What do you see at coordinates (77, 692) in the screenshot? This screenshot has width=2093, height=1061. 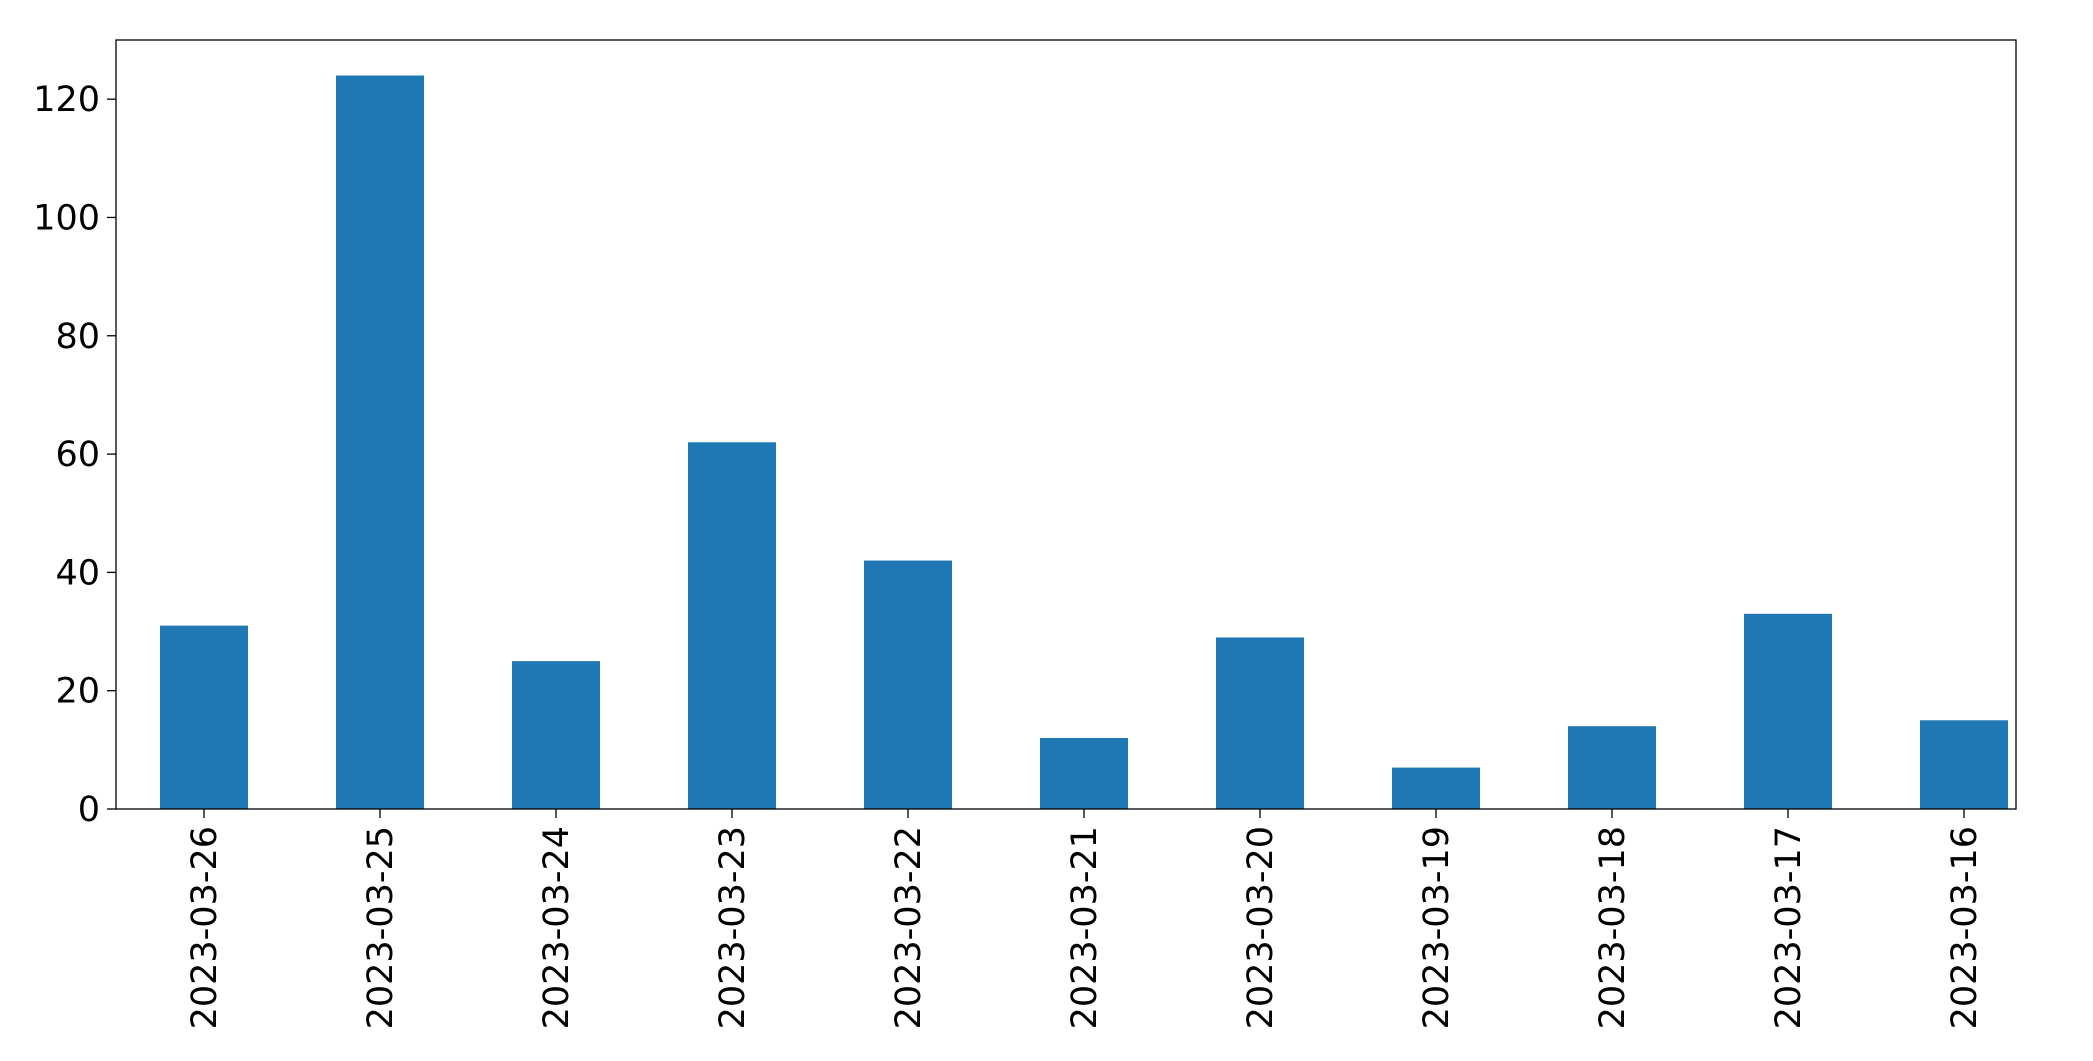 I see `y-tick-label: 20` at bounding box center [77, 692].